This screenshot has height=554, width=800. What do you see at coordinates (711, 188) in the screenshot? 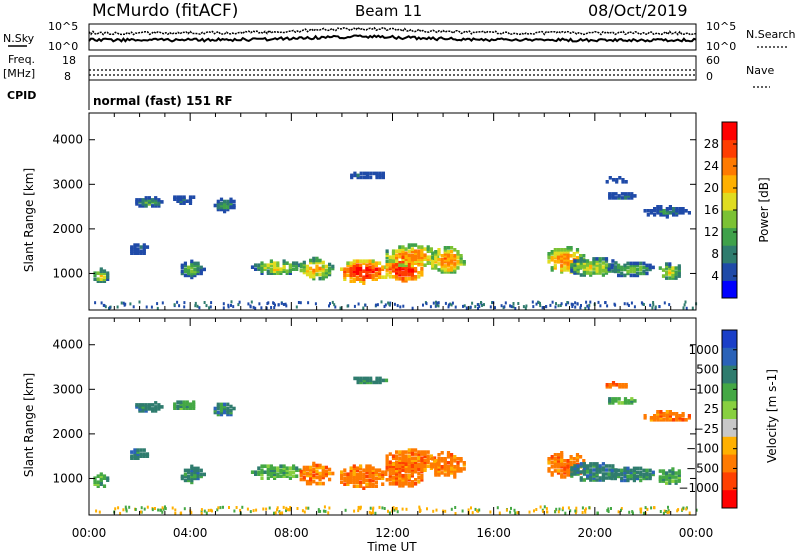
I see `colorbar-tick-label: 20` at bounding box center [711, 188].